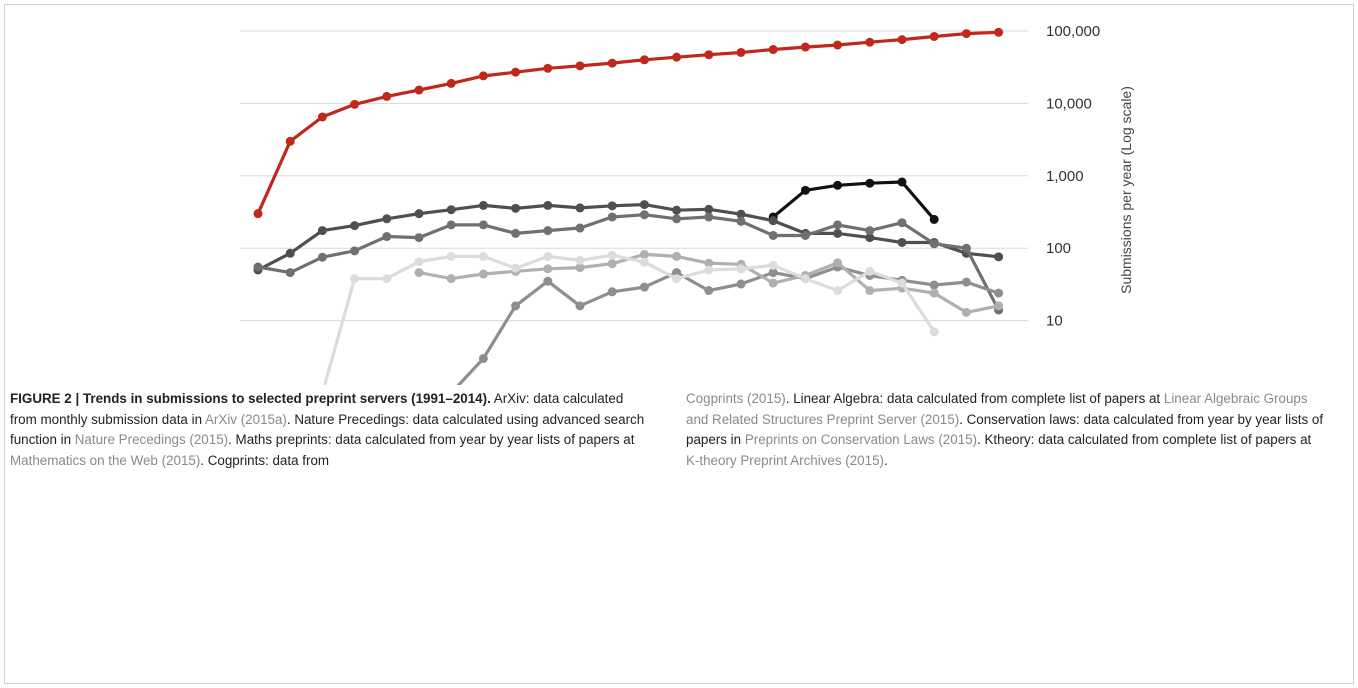 Image resolution: width=1358 pixels, height=688 pixels. I want to click on caption-ref-link: Mathematics on the Web (2015), so click(105, 460).